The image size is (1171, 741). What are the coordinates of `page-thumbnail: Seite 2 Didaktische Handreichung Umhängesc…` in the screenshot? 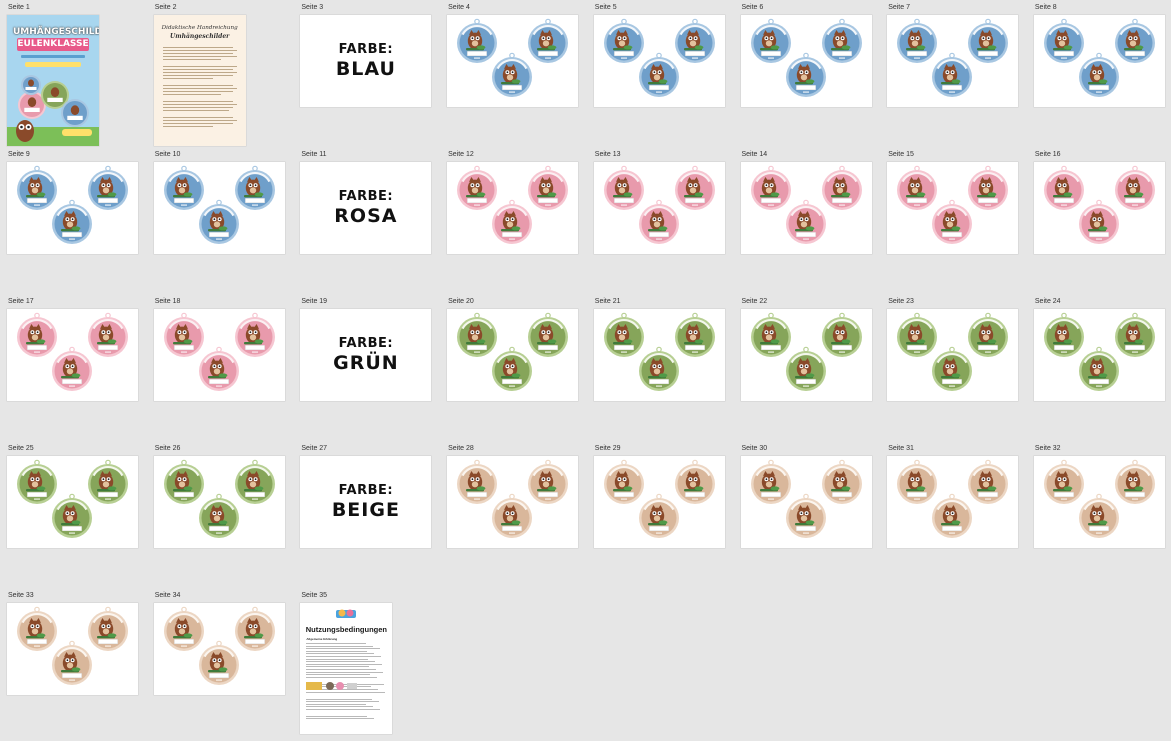 It's located at (220, 73).